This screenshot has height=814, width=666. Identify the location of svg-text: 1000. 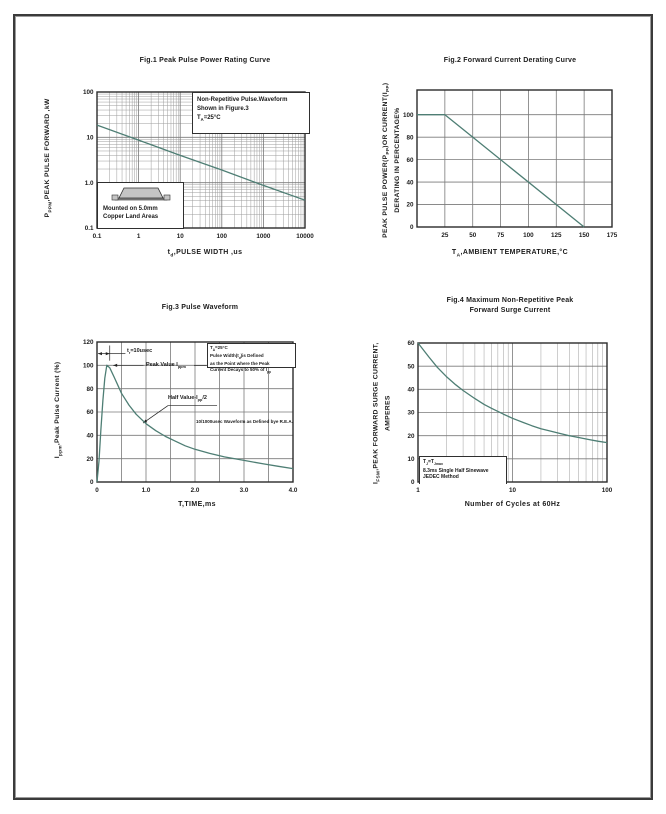
(263, 236).